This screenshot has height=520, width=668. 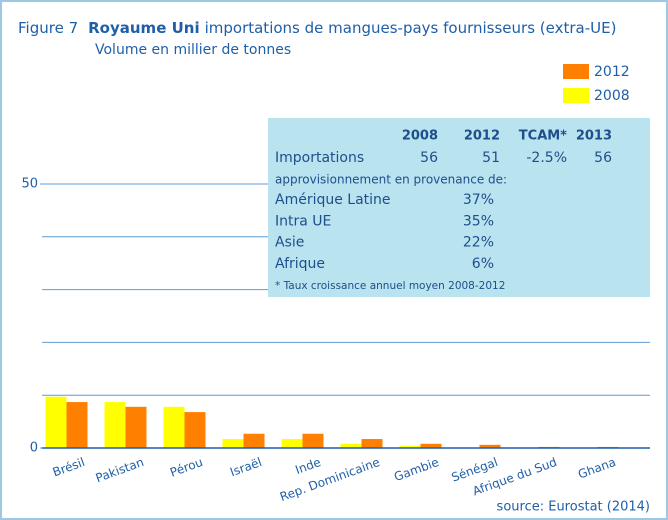 I want to click on subtitle: Volume en millier de tonnes, so click(x=193, y=50).